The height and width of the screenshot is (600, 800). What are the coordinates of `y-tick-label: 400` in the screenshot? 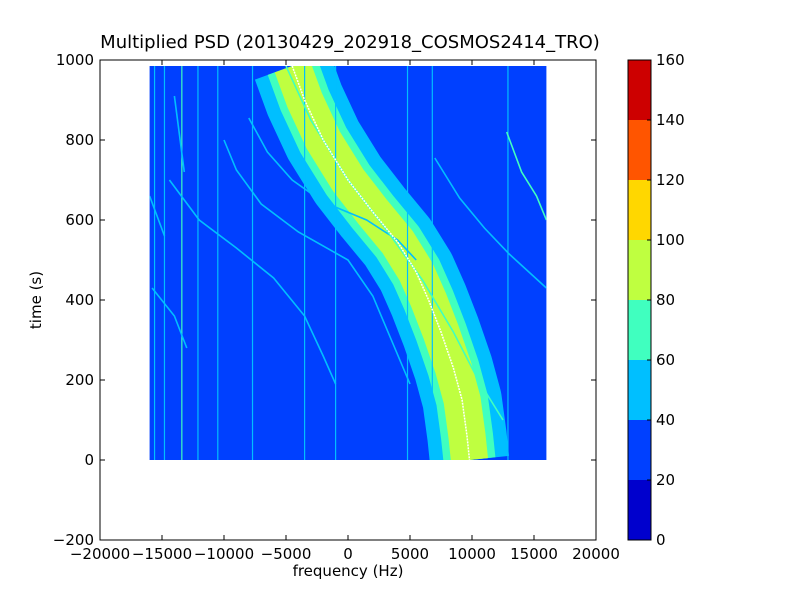 It's located at (79, 300).